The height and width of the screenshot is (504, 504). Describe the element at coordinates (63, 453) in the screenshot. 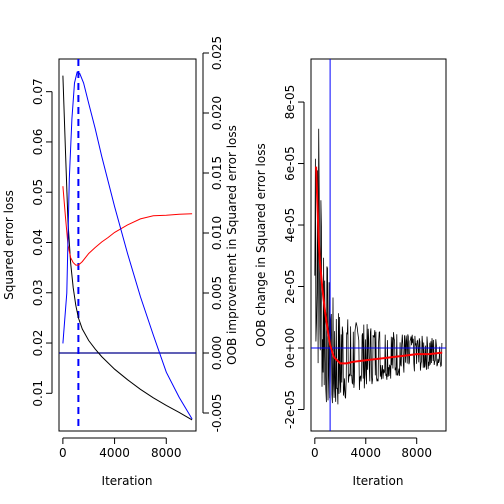

I see `left-x-tick-label: 0` at that location.